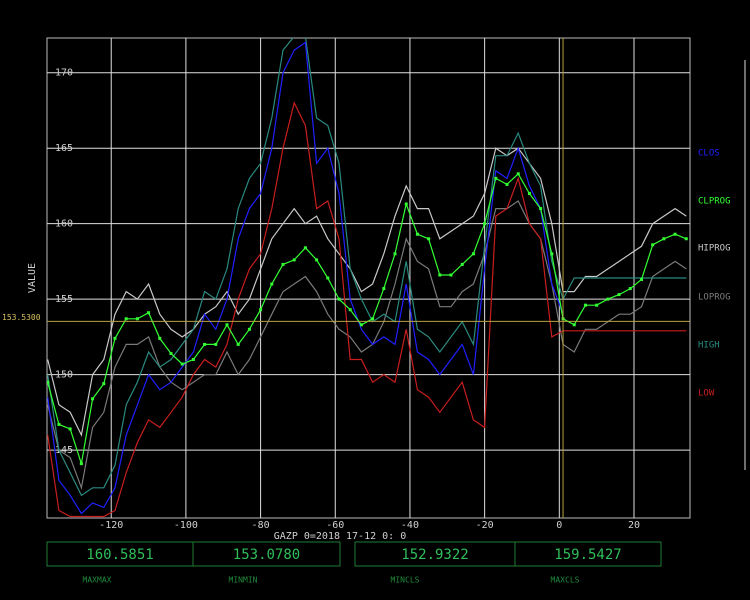 The width and height of the screenshot is (750, 600). What do you see at coordinates (340, 536) in the screenshot?
I see `x-axis-label: GAZP 0=2018 17-12 0: 0` at bounding box center [340, 536].